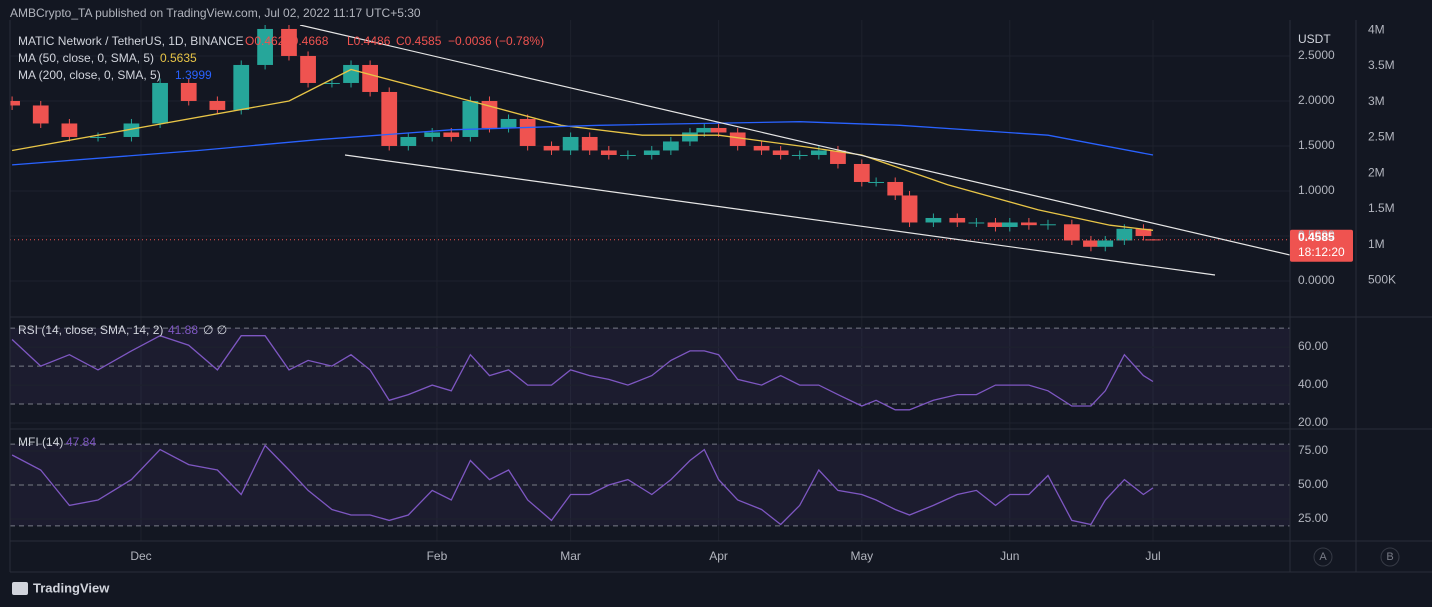  What do you see at coordinates (20, 588) in the screenshot?
I see `brand-logo` at bounding box center [20, 588].